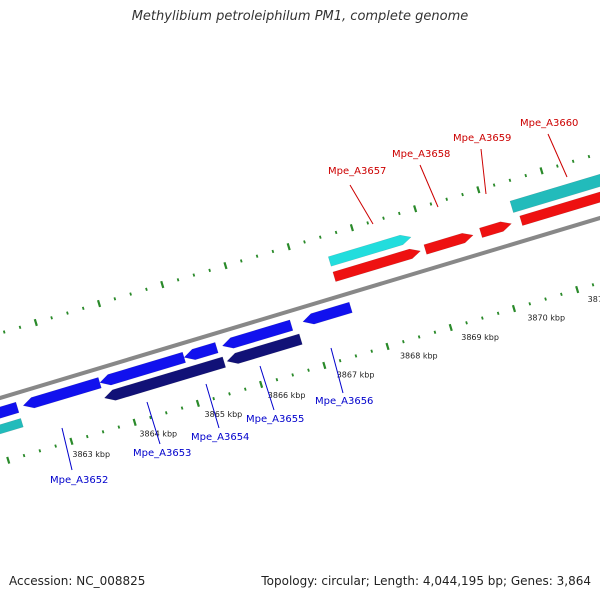 The width and height of the screenshot is (600, 600). Describe the element at coordinates (356, 375) in the screenshot. I see `tick-label: 3867 kbp` at that location.